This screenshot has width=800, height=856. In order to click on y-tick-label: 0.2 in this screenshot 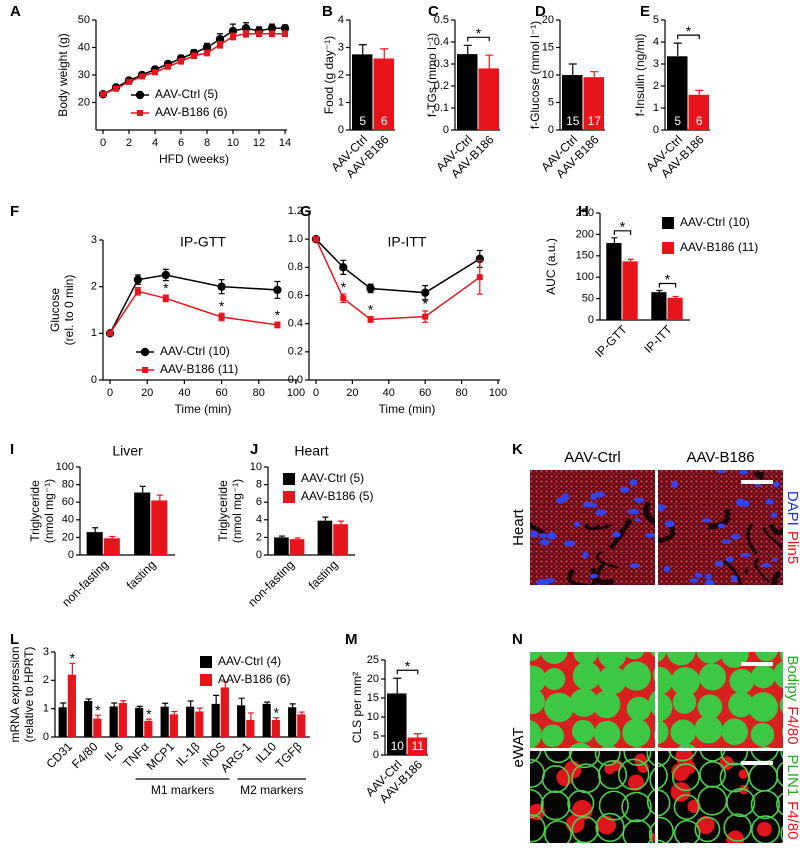, I will do `click(295, 352)`.